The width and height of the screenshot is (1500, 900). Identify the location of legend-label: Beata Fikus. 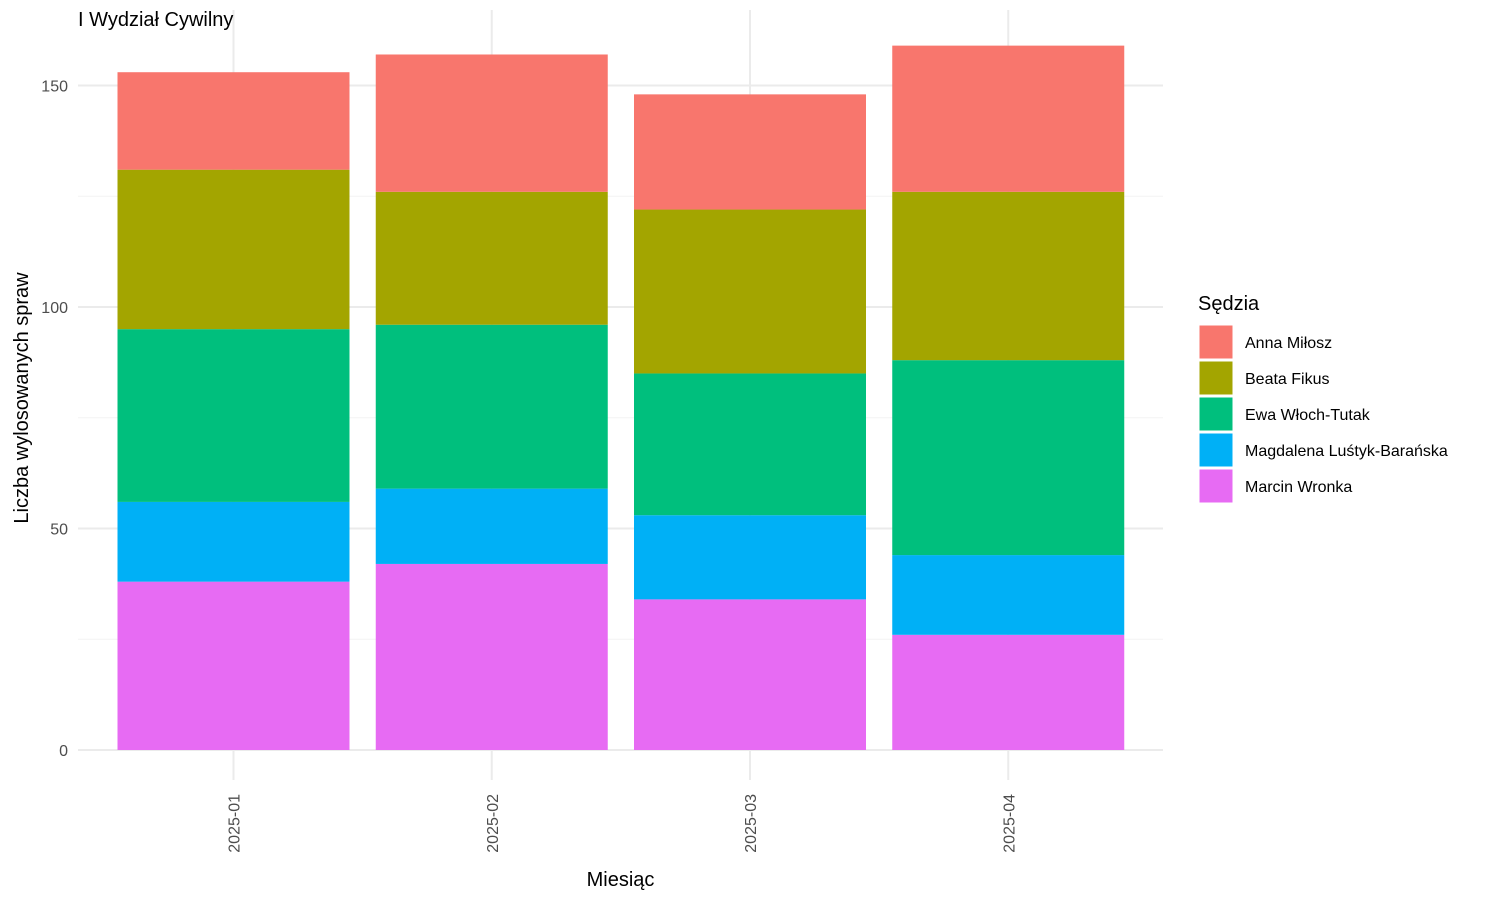
(1287, 379).